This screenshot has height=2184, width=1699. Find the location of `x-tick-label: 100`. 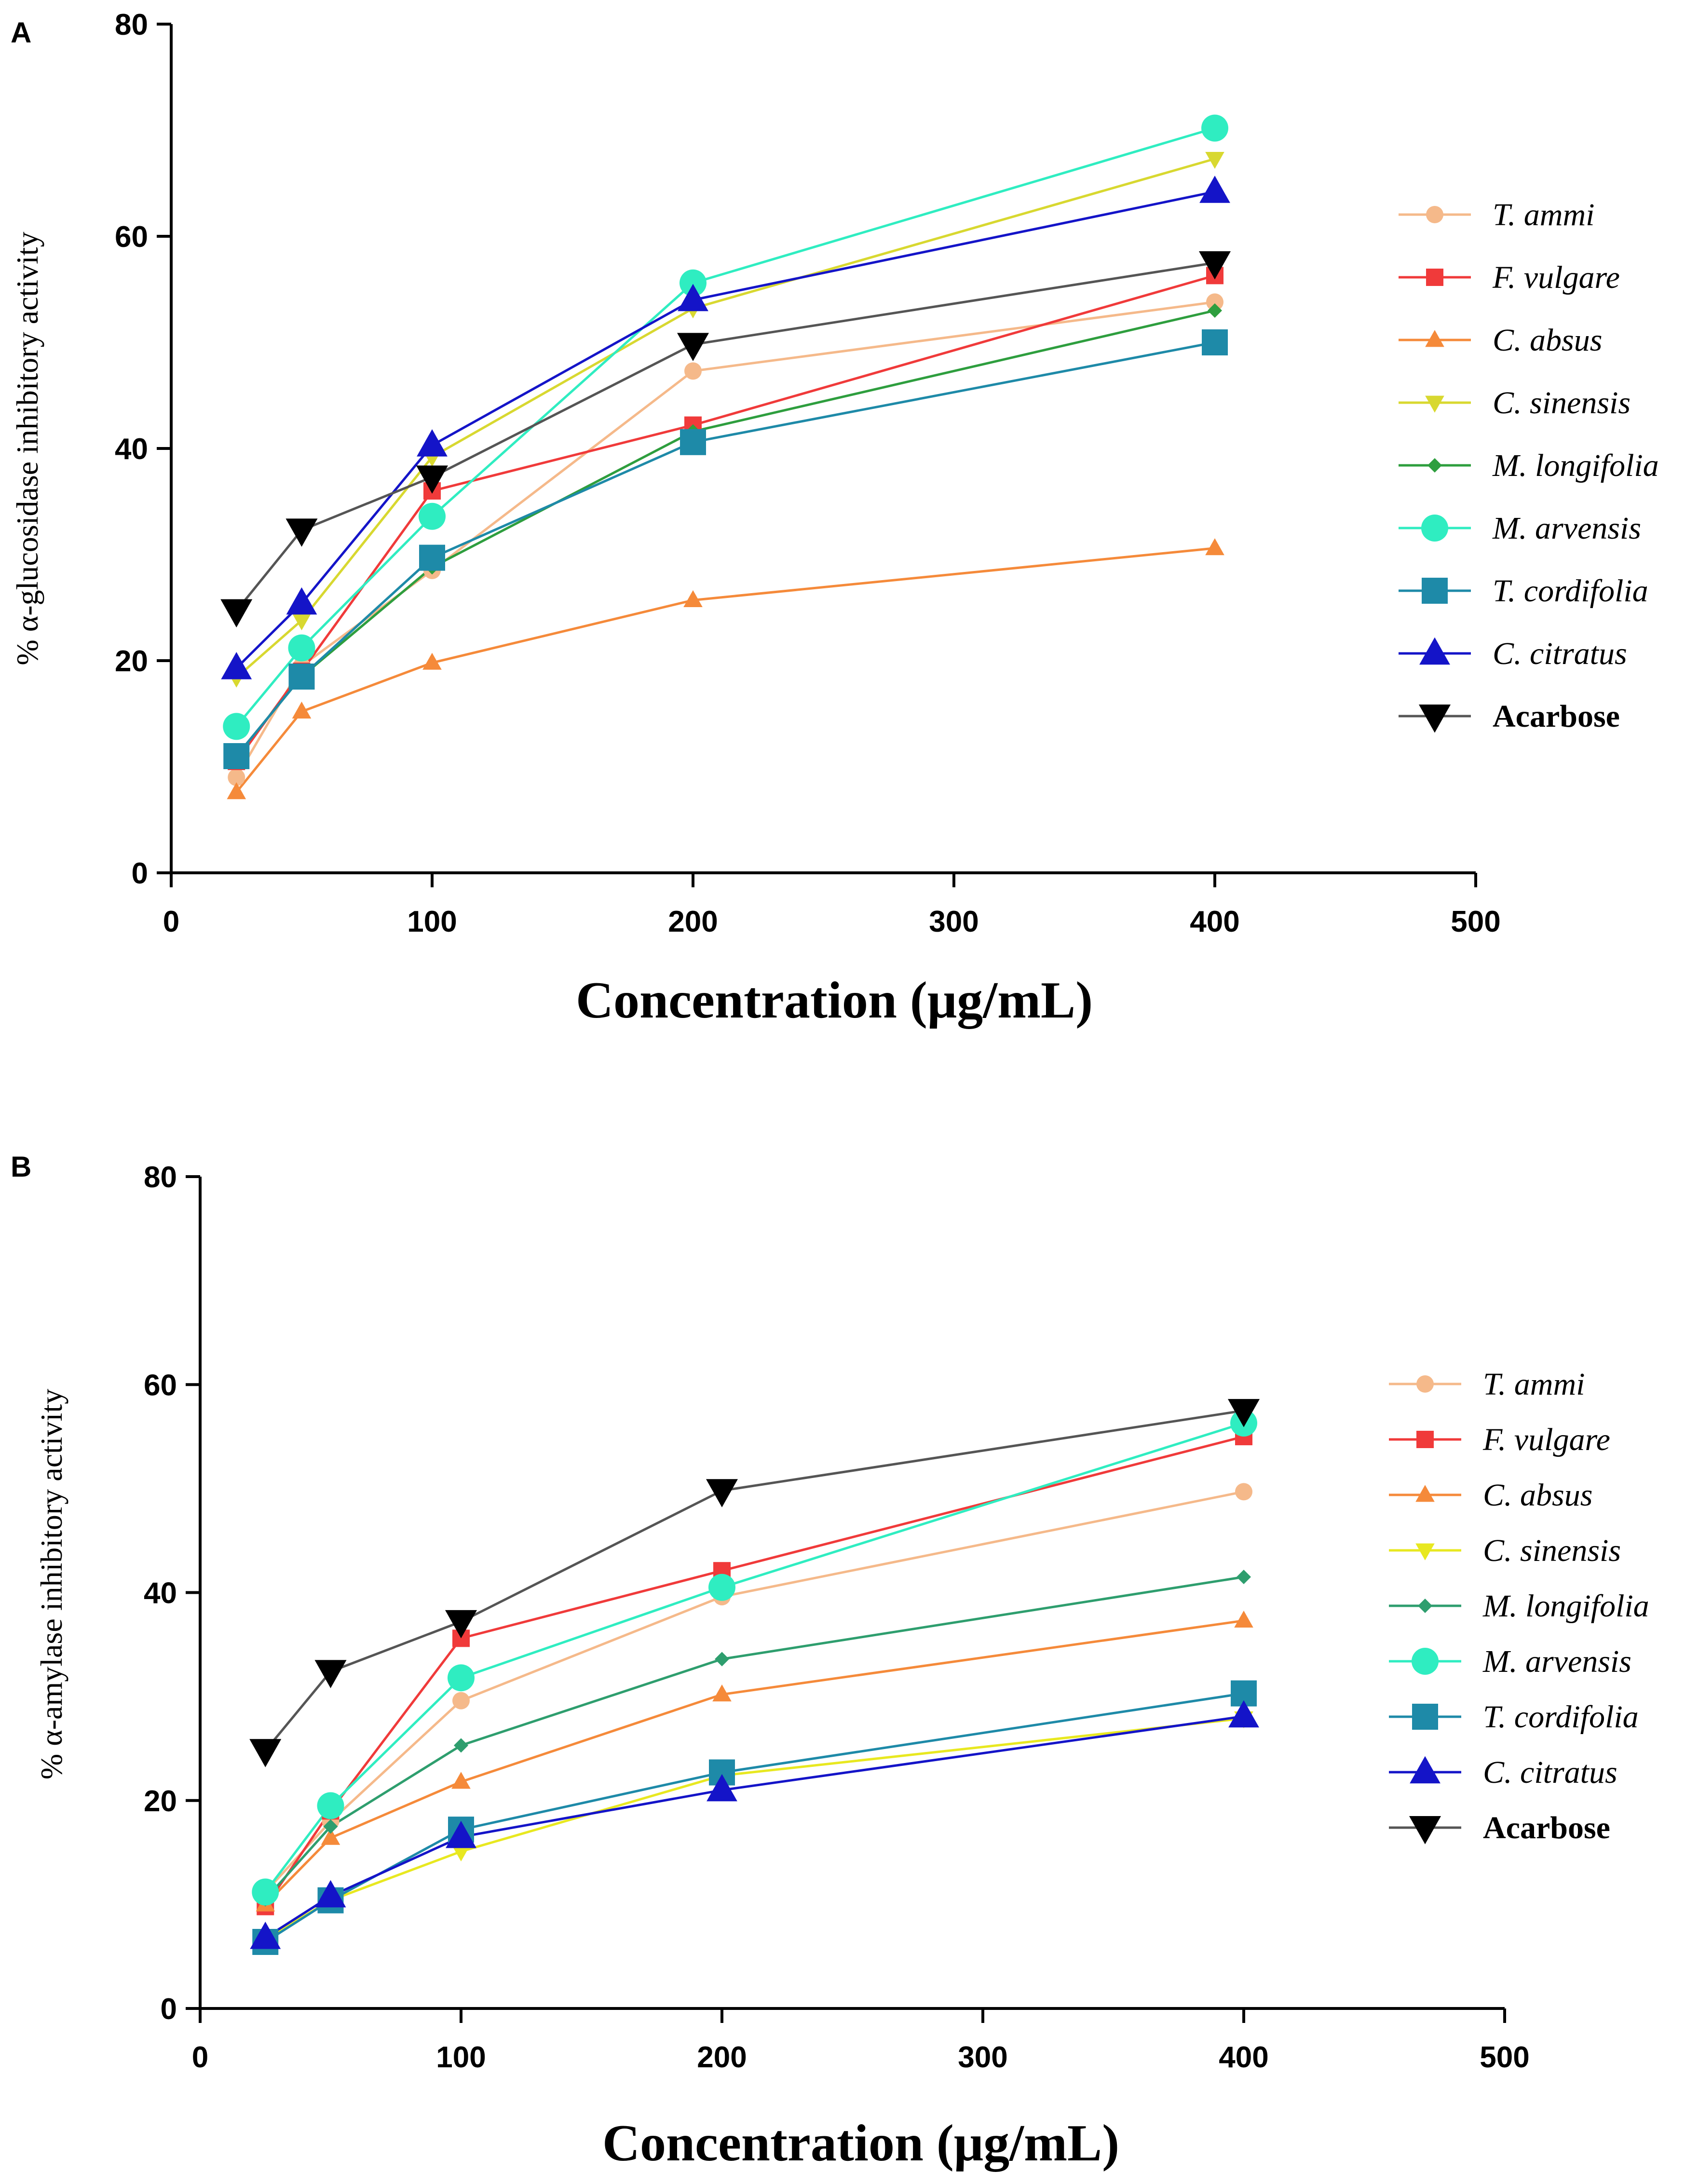

x-tick-label: 100 is located at coordinates (432, 921).